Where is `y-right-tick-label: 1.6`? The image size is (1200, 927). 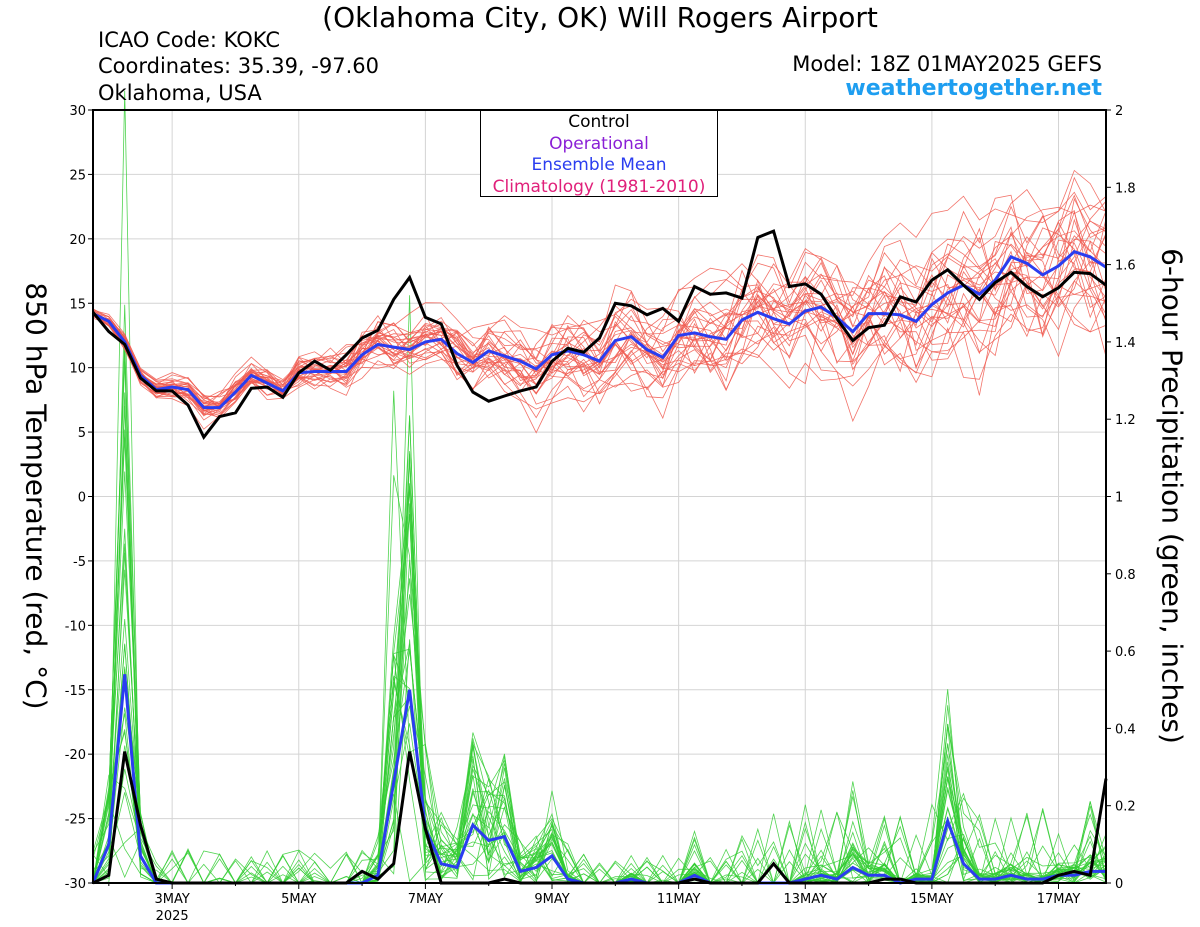 y-right-tick-label: 1.6 is located at coordinates (1125, 266).